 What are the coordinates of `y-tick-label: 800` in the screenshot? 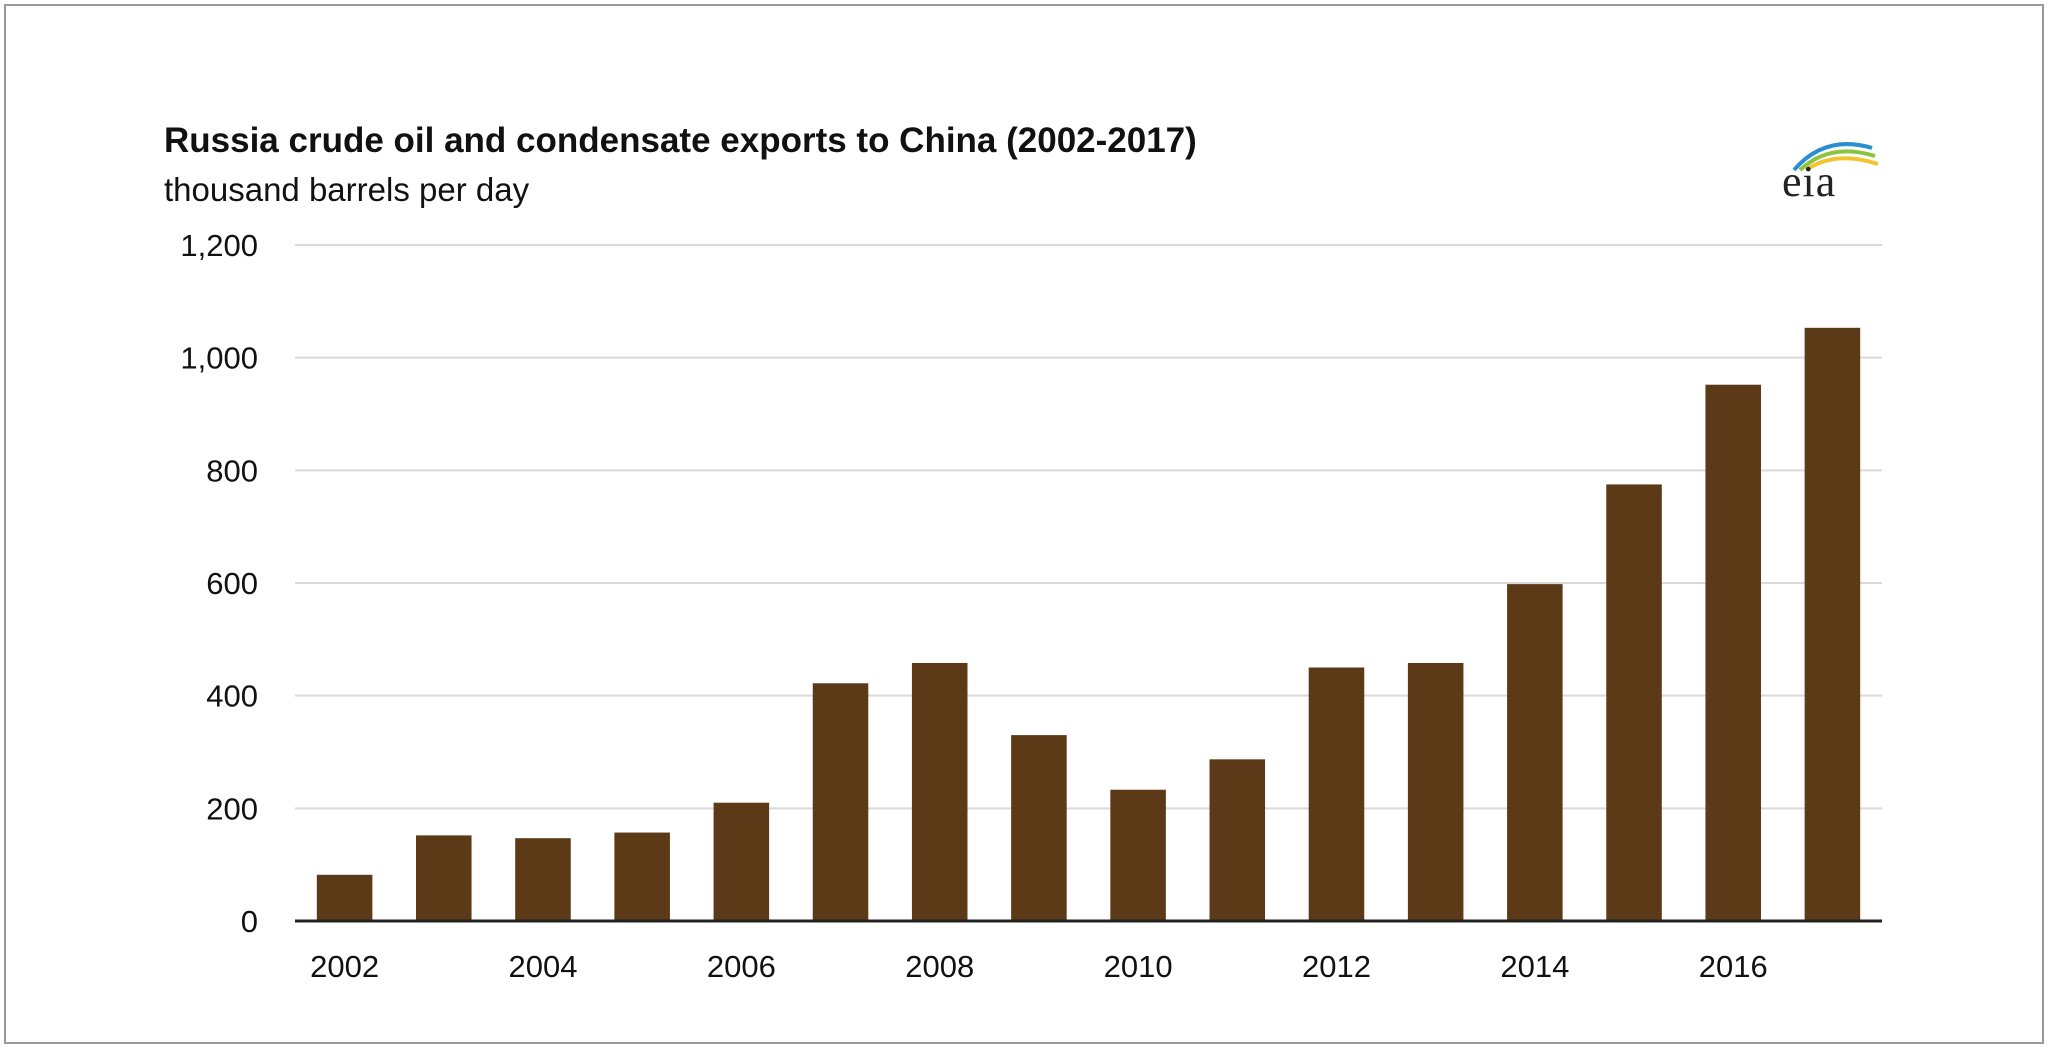 It's located at (232, 470).